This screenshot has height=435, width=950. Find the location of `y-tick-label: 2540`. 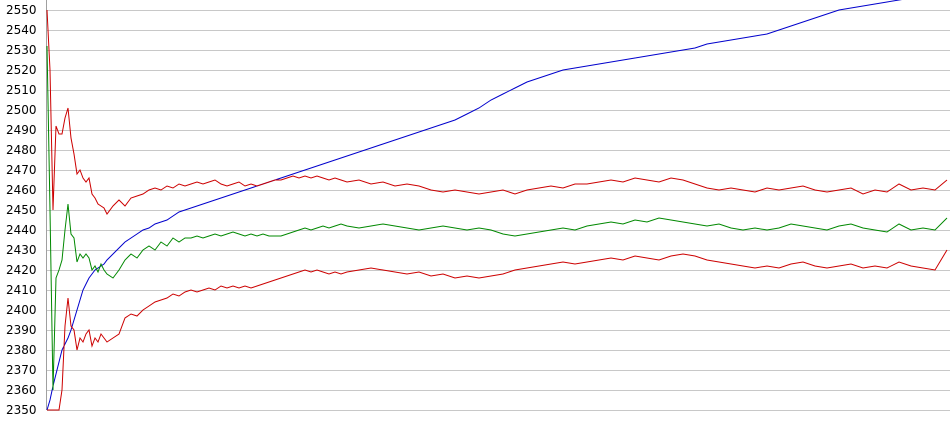

y-tick-label: 2540 is located at coordinates (21, 30).